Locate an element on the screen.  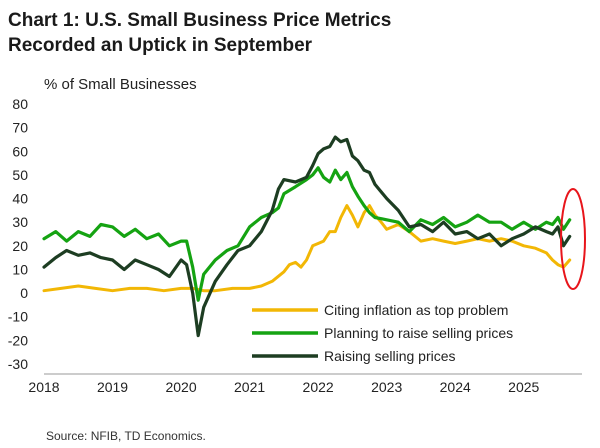
y-tick-label: 70 is located at coordinates (20, 128).